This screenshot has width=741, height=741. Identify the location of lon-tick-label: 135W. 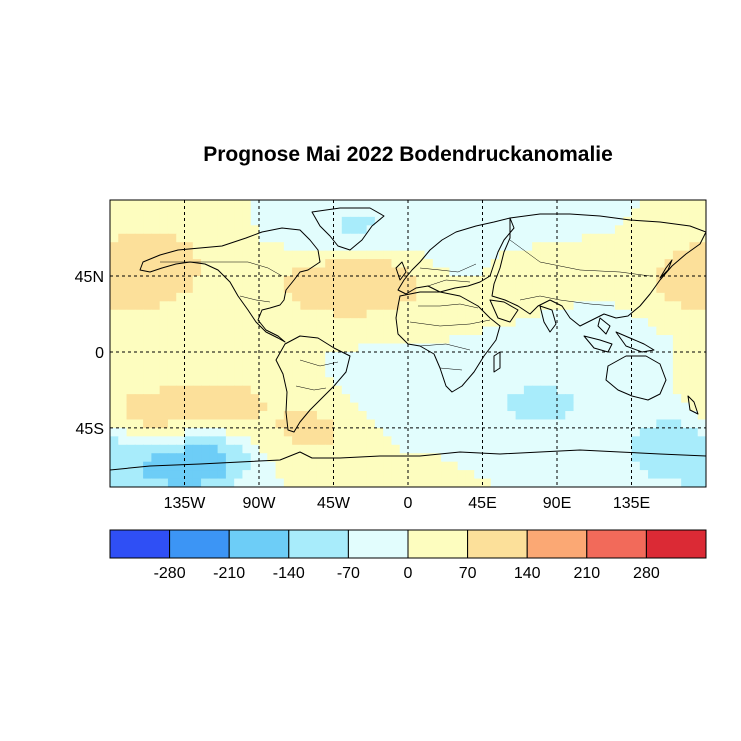
(185, 503).